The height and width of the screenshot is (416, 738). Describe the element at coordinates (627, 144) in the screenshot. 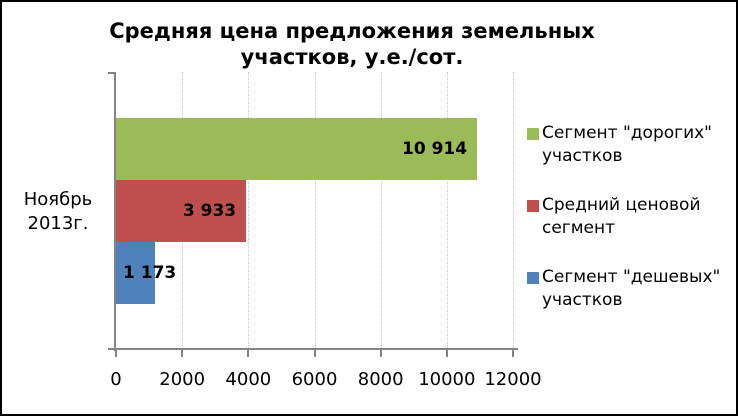

I see `legend-item-label: Сегмент "дорогих" участков` at that location.